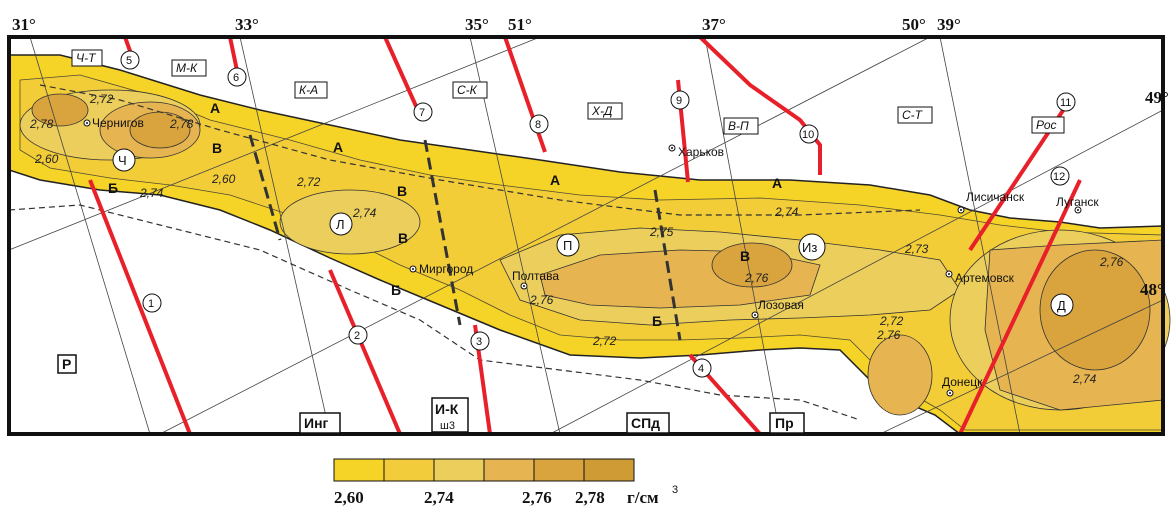 This screenshot has width=1173, height=512. Describe the element at coordinates (985, 278) in the screenshot. I see `svg-text: Артемовск` at that location.